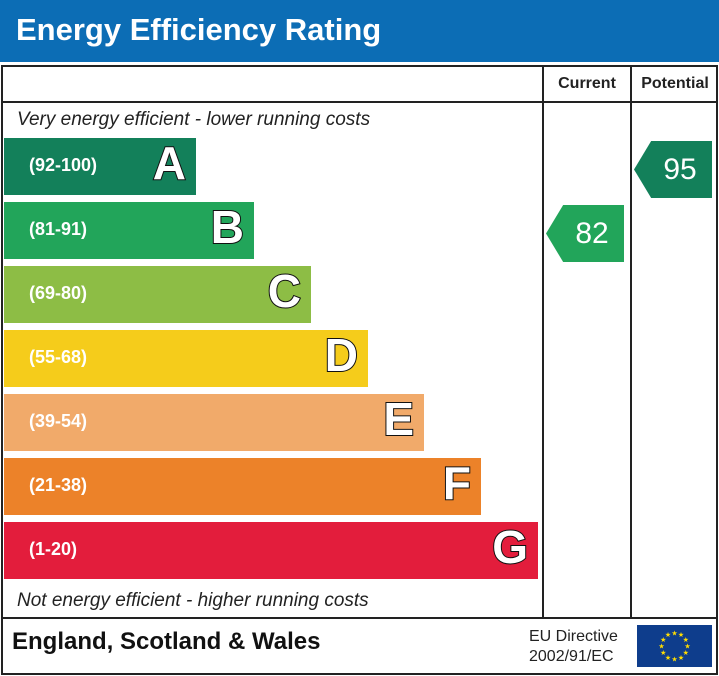  Describe the element at coordinates (129, 229) in the screenshot. I see `band-bar-b: (81-91) B` at that location.